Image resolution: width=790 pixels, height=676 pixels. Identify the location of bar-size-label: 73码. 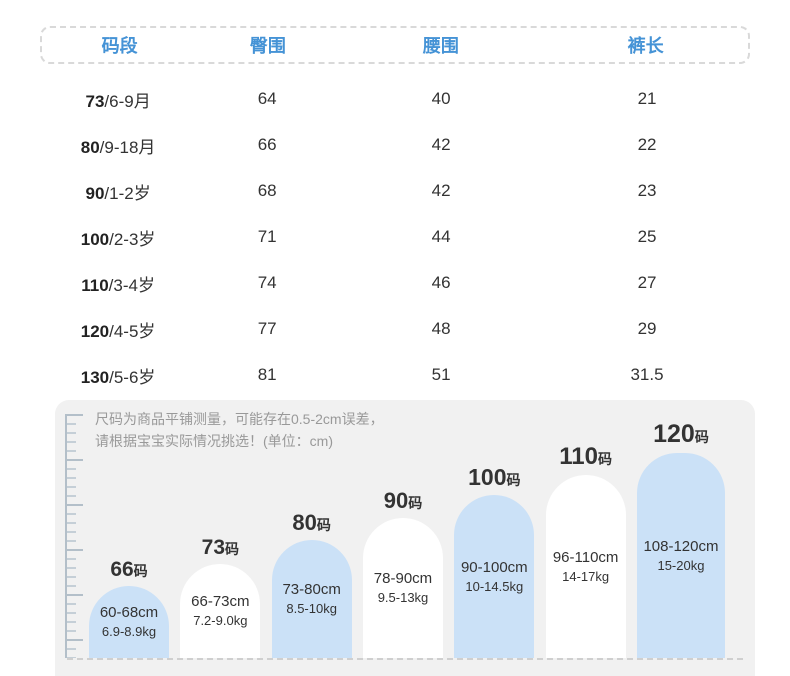
(220, 547).